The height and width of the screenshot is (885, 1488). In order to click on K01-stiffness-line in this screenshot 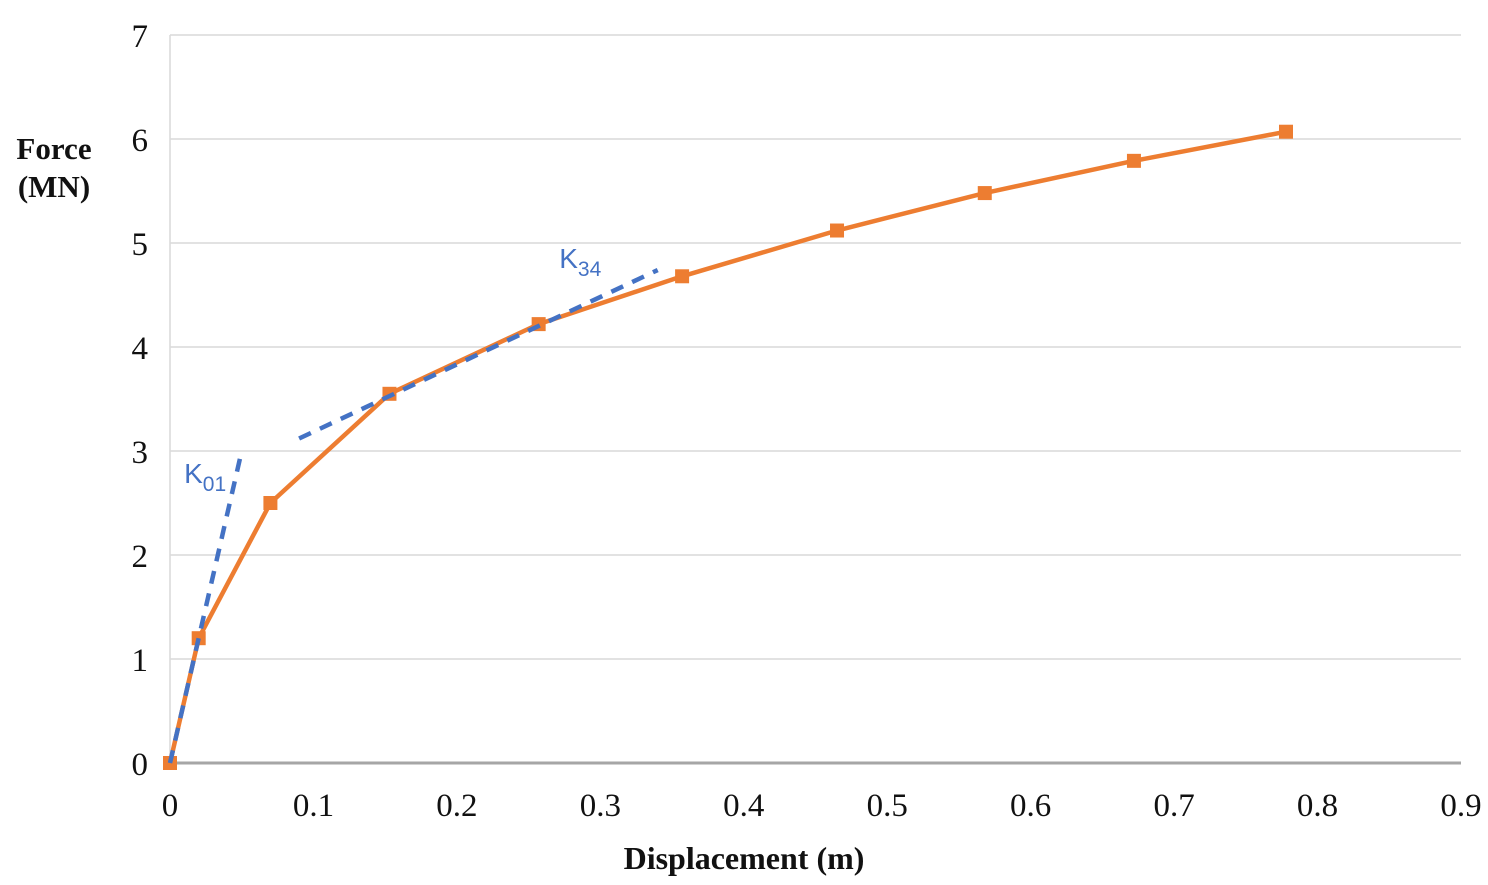, I will do `click(205, 607)`.